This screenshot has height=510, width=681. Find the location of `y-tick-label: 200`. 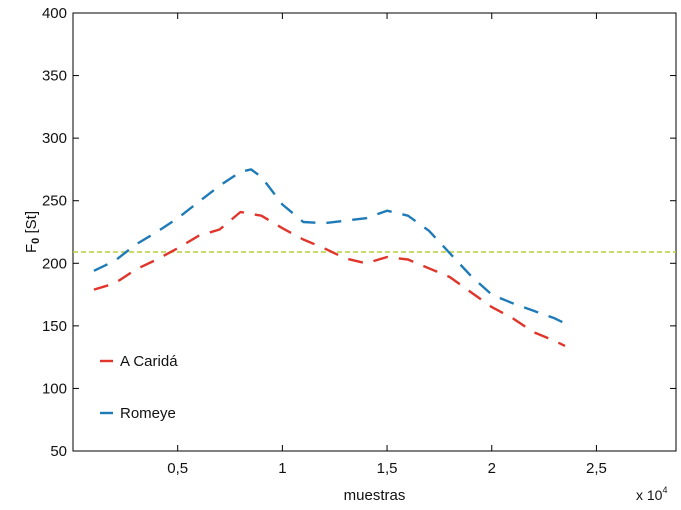

y-tick-label: 200 is located at coordinates (54, 263).